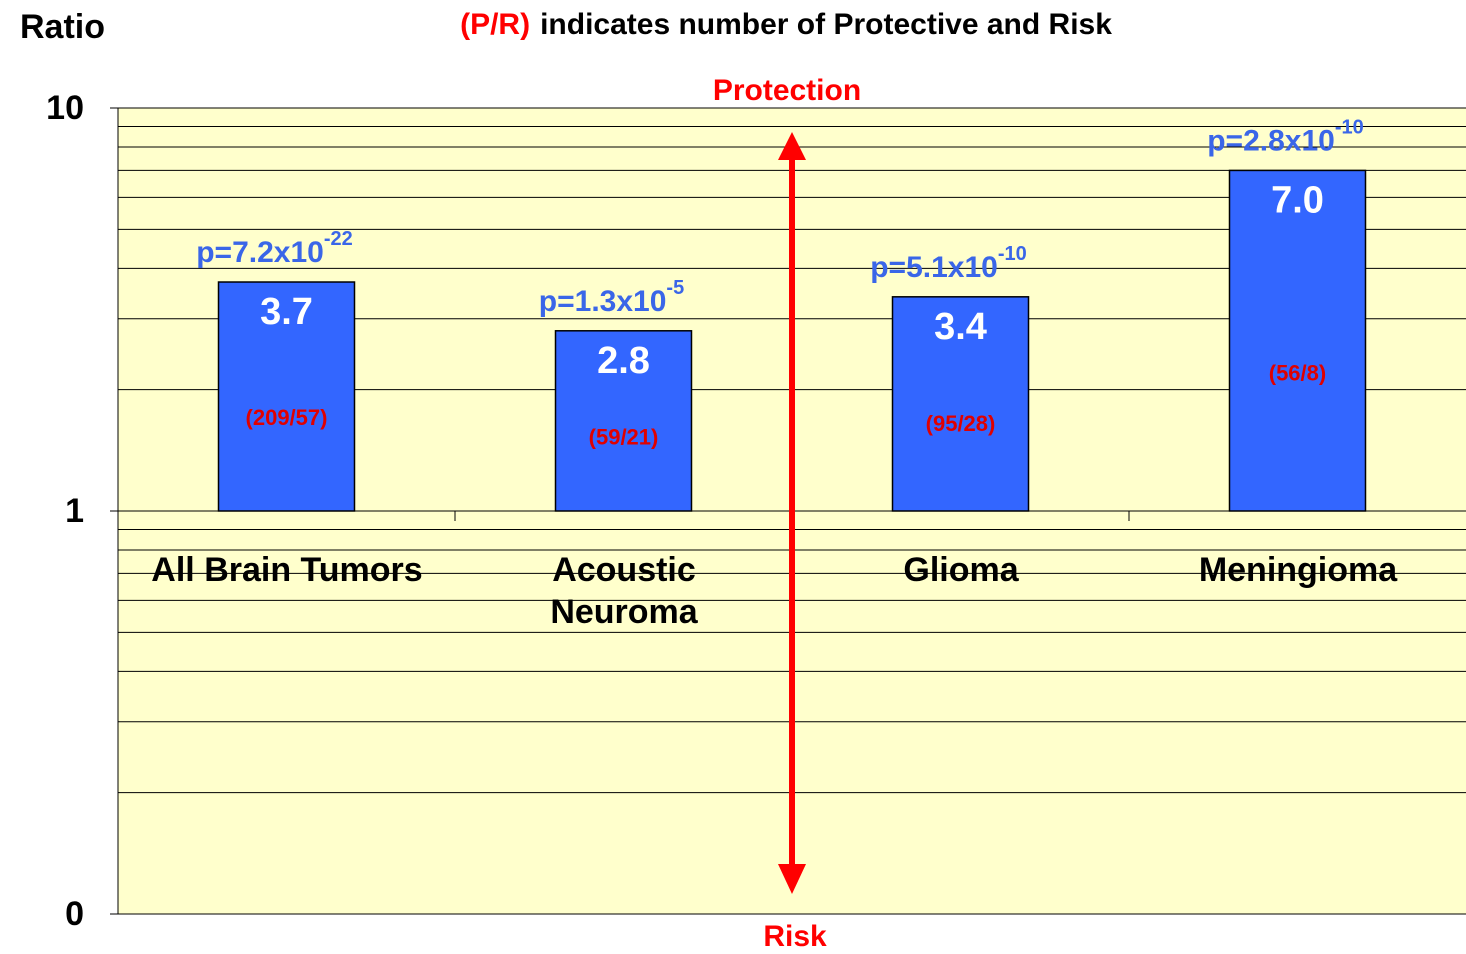 This screenshot has width=1466, height=954. I want to click on title-highlight: (P/R), so click(495, 24).